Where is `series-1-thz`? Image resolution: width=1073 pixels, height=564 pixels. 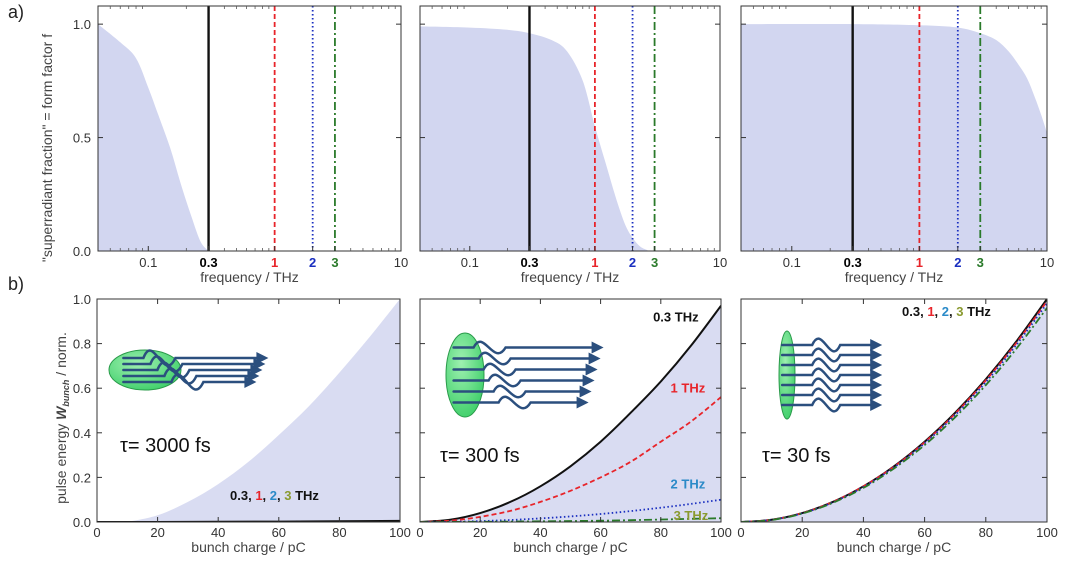
series-1-thz is located at coordinates (570, 459).